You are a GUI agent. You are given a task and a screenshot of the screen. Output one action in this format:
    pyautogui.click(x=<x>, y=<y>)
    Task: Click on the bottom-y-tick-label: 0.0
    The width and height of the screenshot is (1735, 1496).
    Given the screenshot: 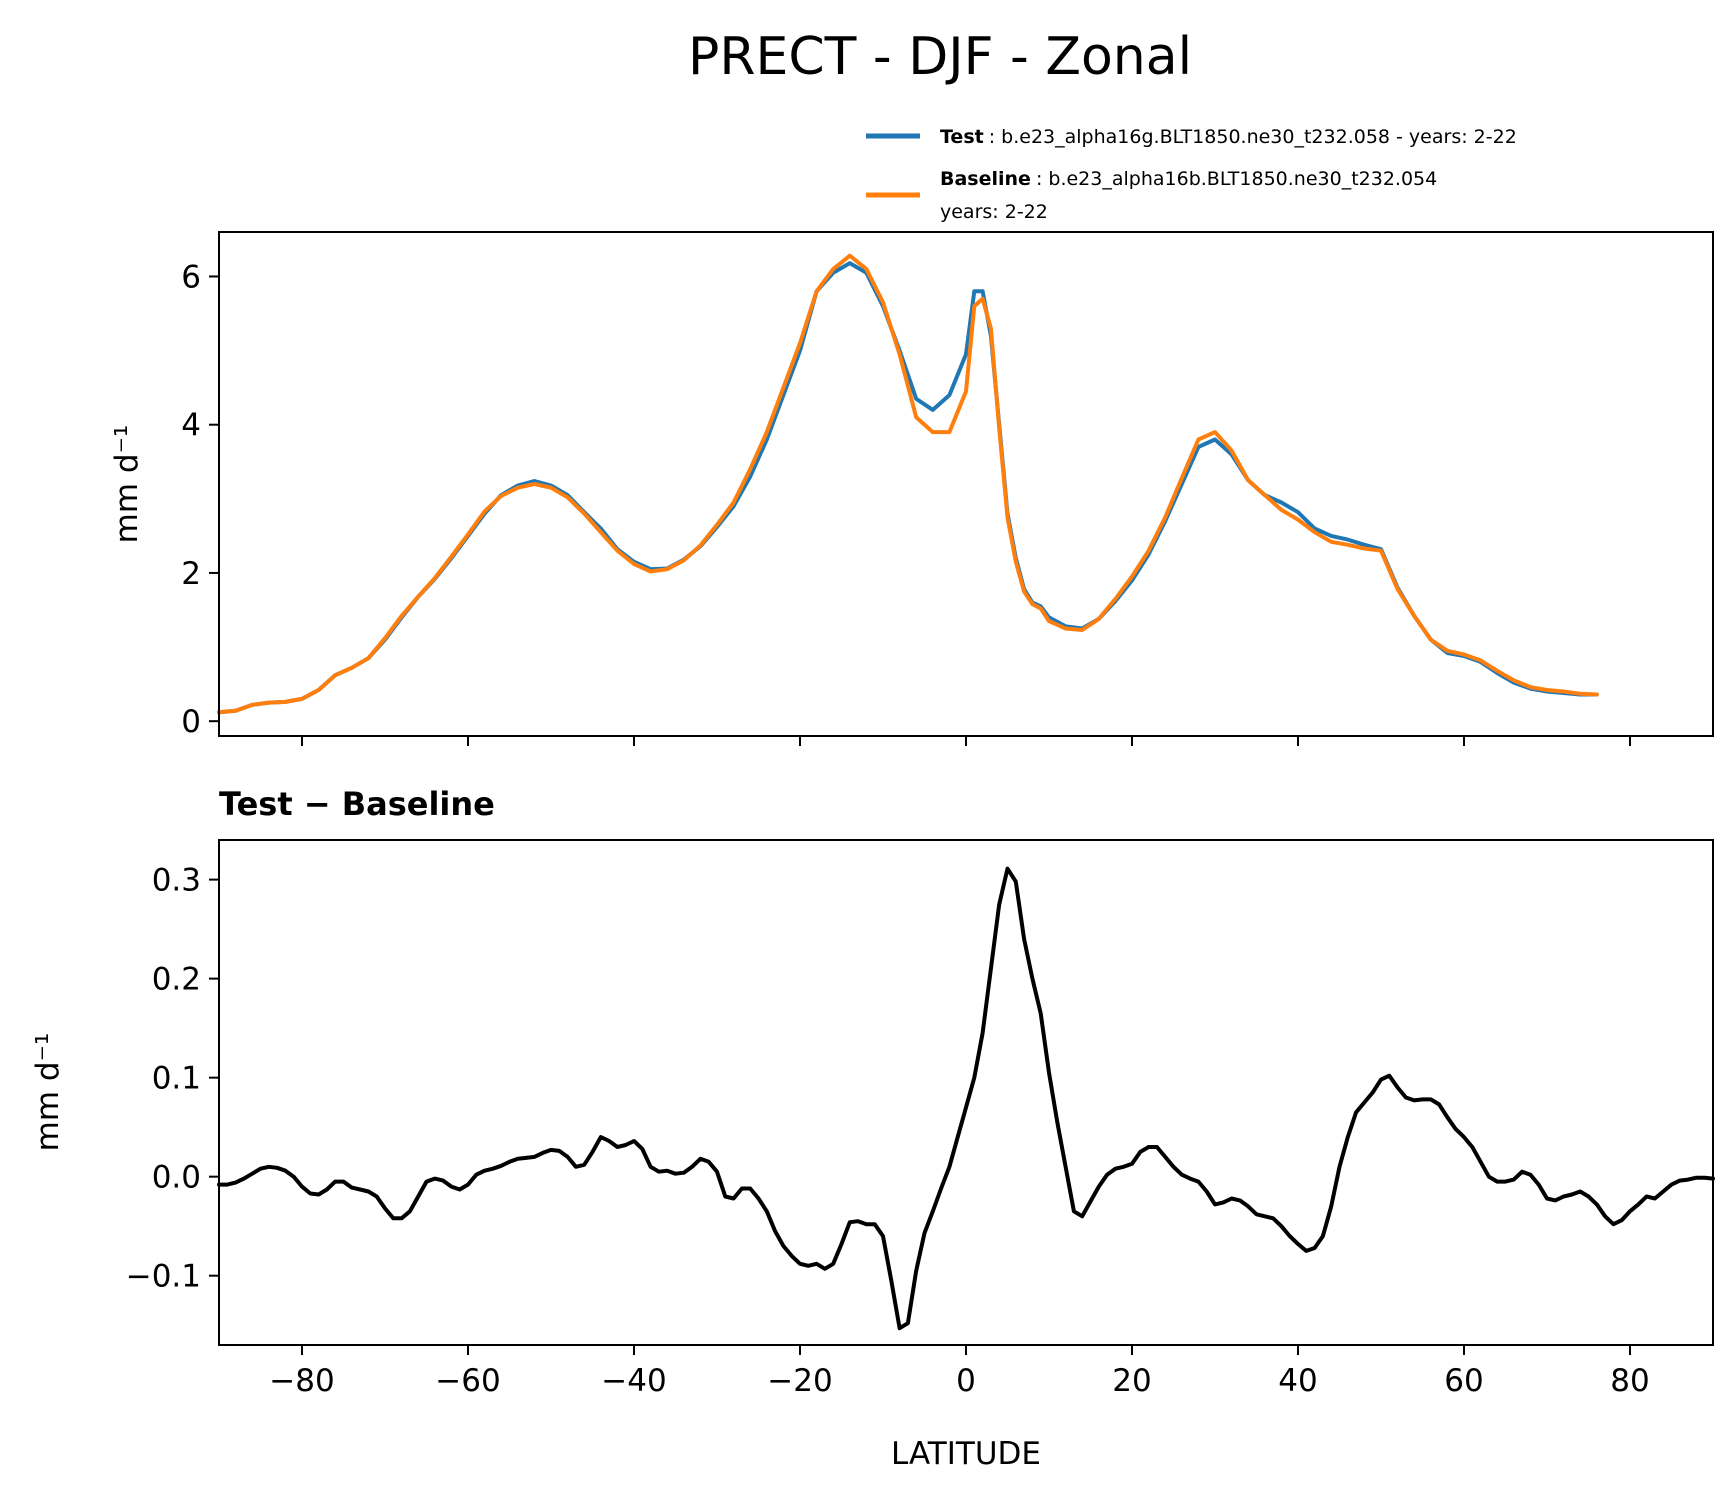 What is the action you would take?
    pyautogui.click(x=176, y=1178)
    